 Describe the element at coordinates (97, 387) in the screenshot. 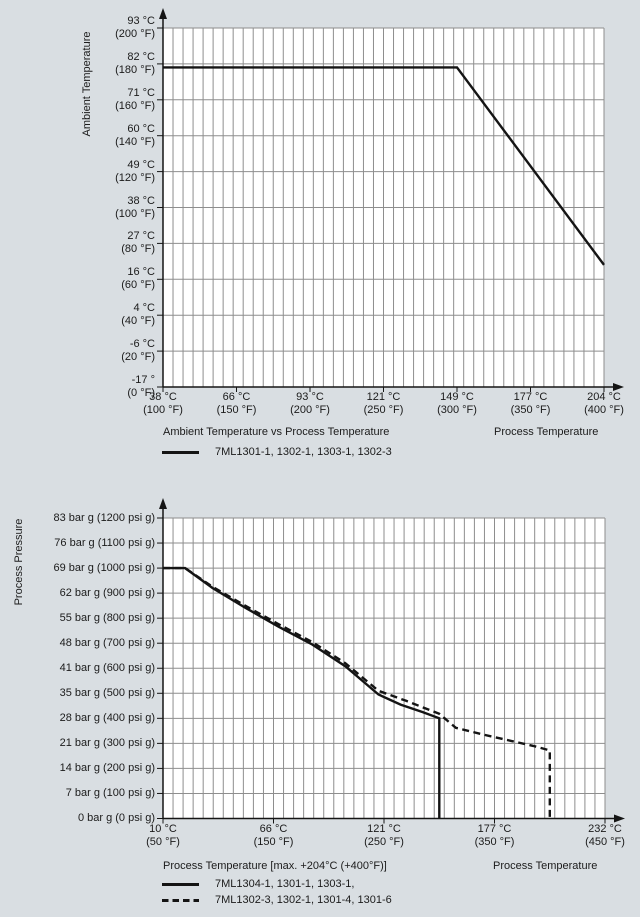

I see `y-tick-label: -17 ° (0 °F)` at that location.